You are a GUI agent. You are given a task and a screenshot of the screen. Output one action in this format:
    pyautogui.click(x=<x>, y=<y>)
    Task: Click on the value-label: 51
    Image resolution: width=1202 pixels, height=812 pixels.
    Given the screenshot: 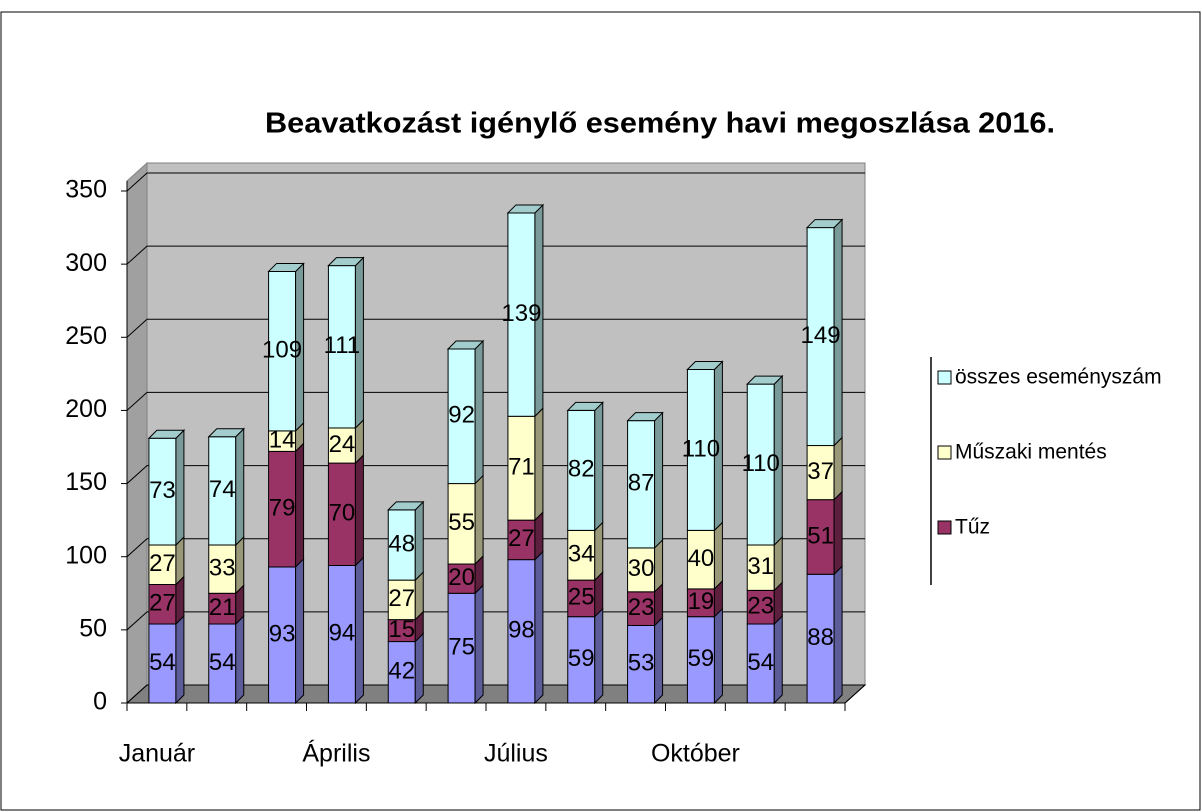 What is the action you would take?
    pyautogui.click(x=820, y=535)
    